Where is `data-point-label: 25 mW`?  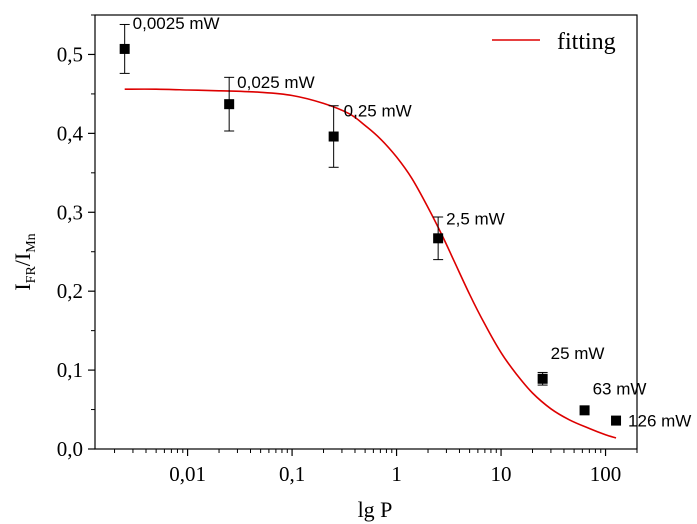 data-point-label: 25 mW is located at coordinates (578, 353).